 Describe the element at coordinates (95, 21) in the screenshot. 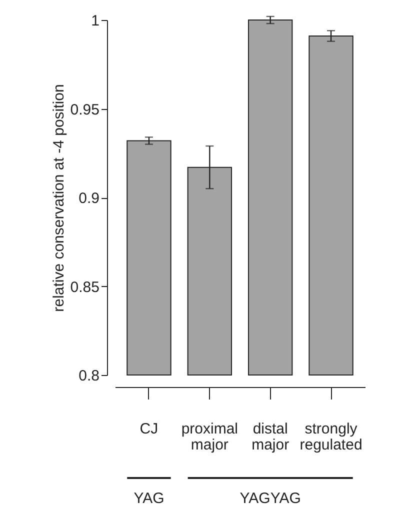

I see `y-tick-label: 1` at that location.